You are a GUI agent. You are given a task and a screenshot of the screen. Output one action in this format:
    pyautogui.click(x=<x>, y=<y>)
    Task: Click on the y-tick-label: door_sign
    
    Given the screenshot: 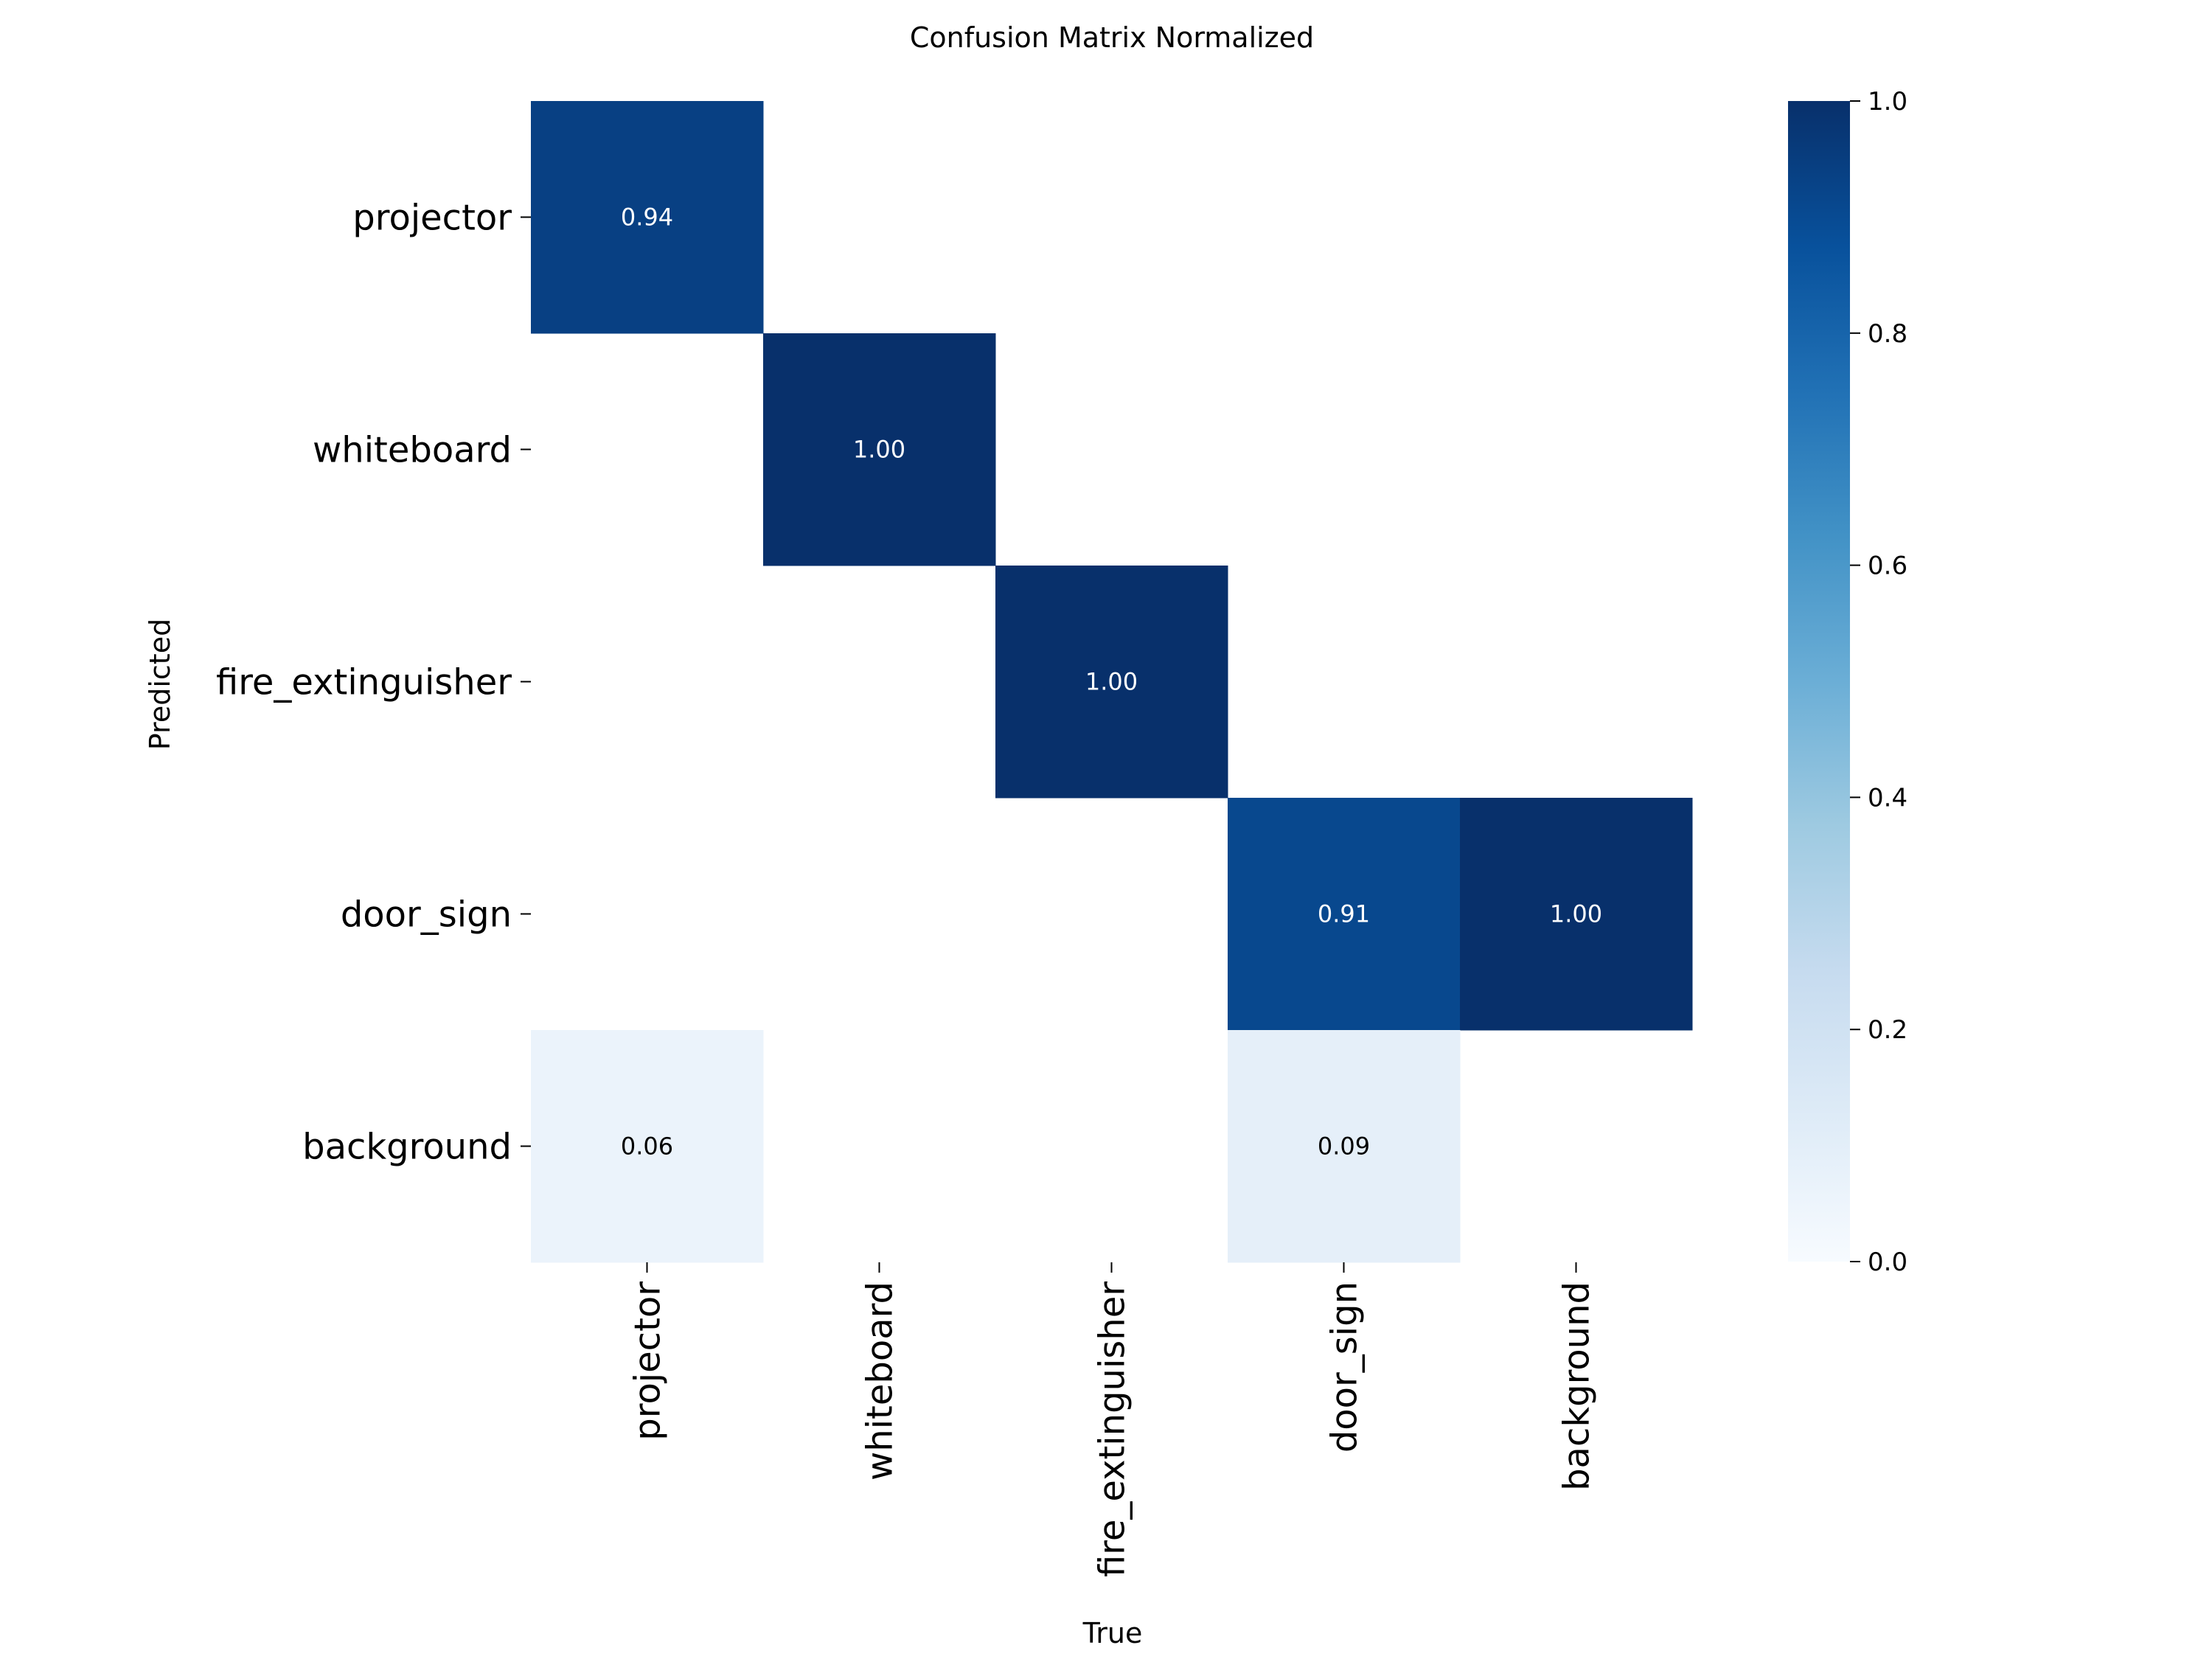 What is the action you would take?
    pyautogui.click(x=426, y=915)
    